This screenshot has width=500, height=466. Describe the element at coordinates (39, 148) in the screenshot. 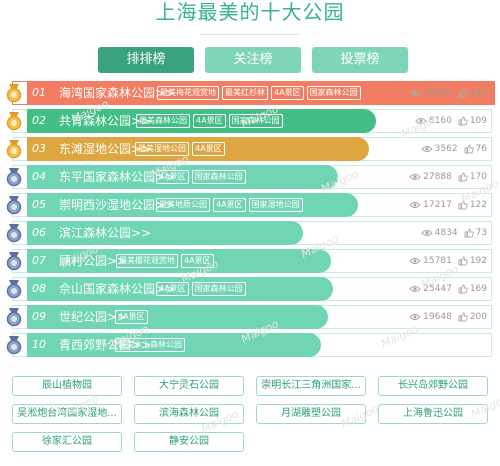

I see `rank-number: 03` at that location.